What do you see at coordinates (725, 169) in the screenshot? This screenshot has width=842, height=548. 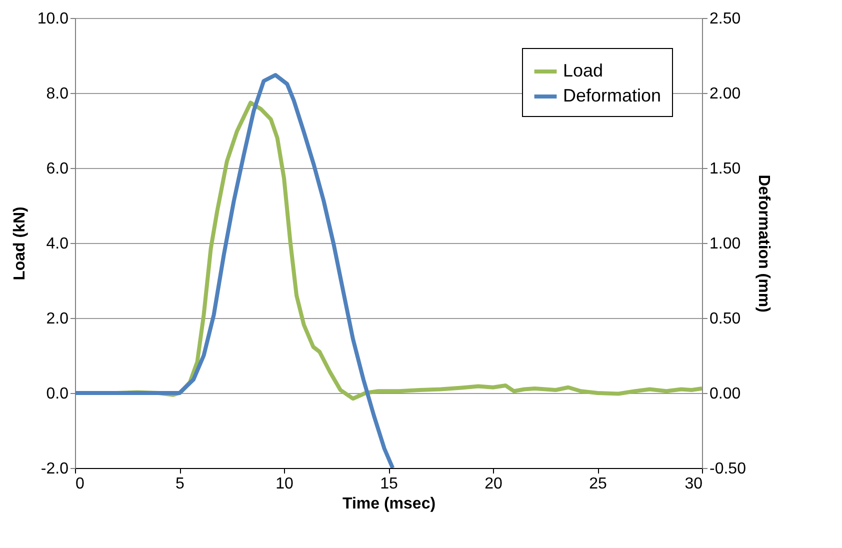 I see `y2-tick-label: 1.50` at bounding box center [725, 169].